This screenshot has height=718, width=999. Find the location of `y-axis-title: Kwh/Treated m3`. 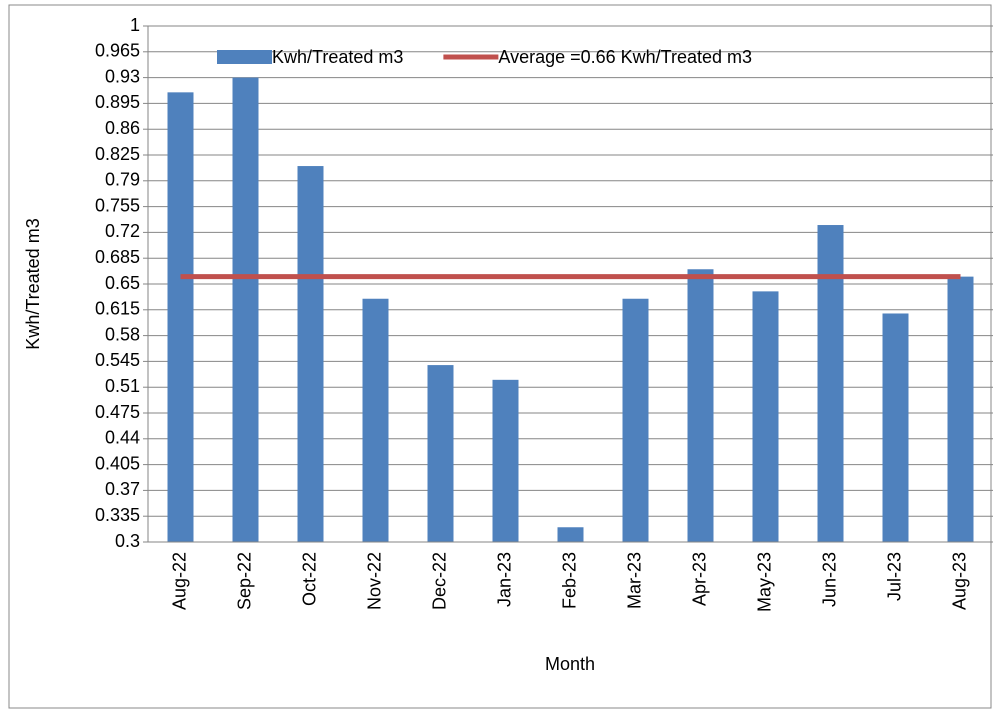

y-axis-title: Kwh/Treated m3 is located at coordinates (33, 283).